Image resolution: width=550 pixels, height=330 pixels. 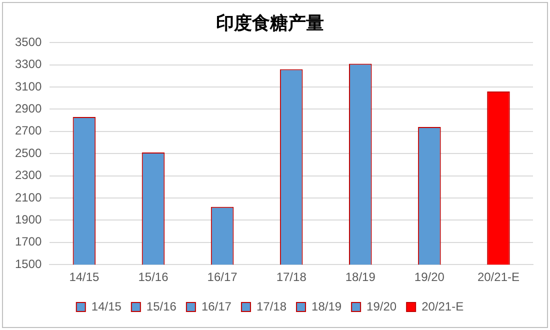 What do you see at coordinates (270, 22) in the screenshot?
I see `chart-title: 印度食糖产量` at bounding box center [270, 22].